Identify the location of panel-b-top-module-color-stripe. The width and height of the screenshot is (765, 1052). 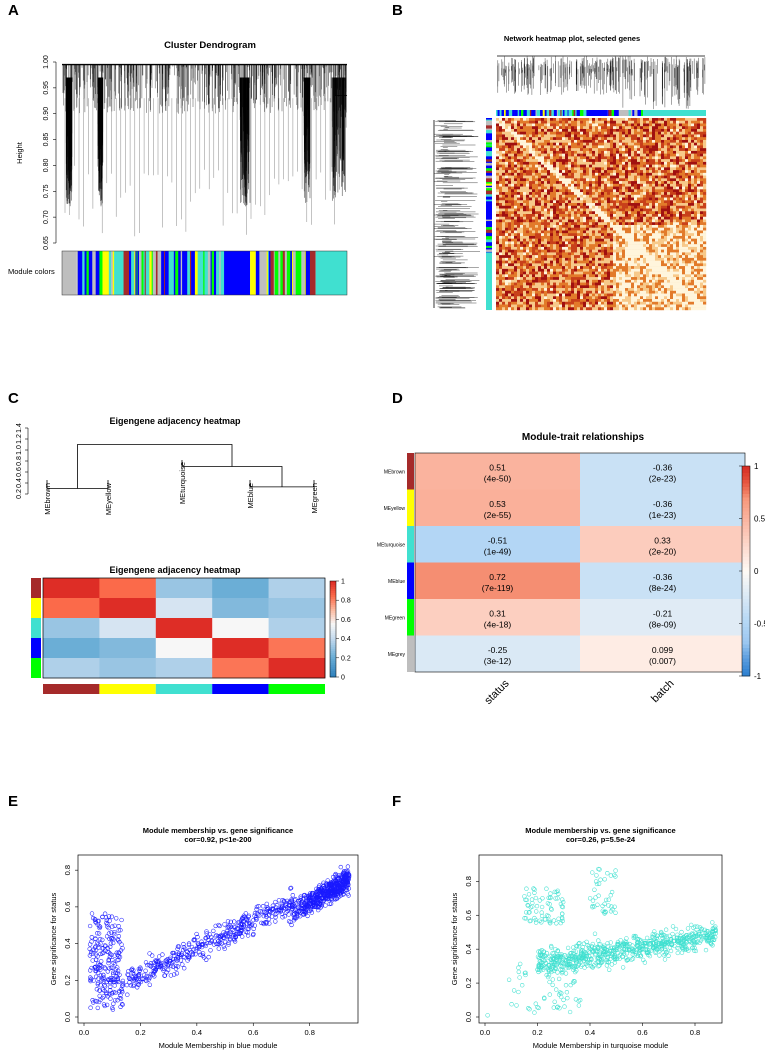
(559, 113).